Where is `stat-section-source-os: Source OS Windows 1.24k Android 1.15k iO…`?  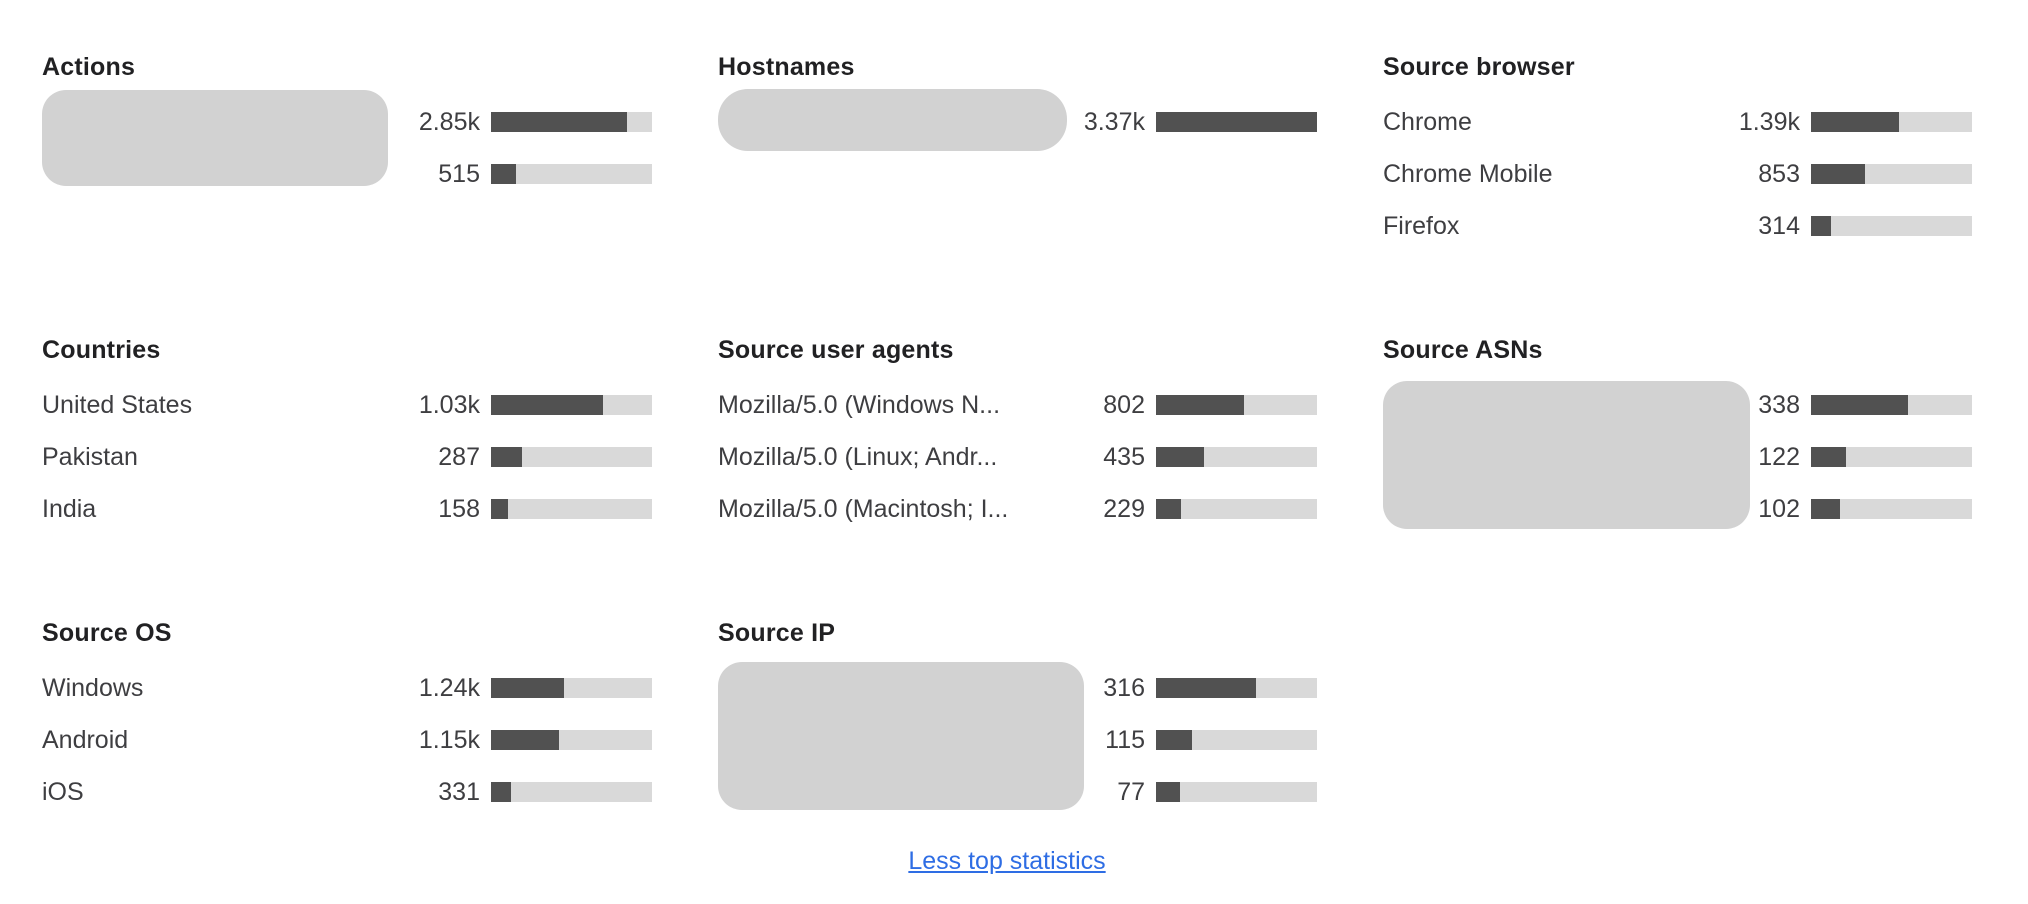
stat-section-source-os: Source OS Windows 1.24k Android 1.15k iO… is located at coordinates (347, 718).